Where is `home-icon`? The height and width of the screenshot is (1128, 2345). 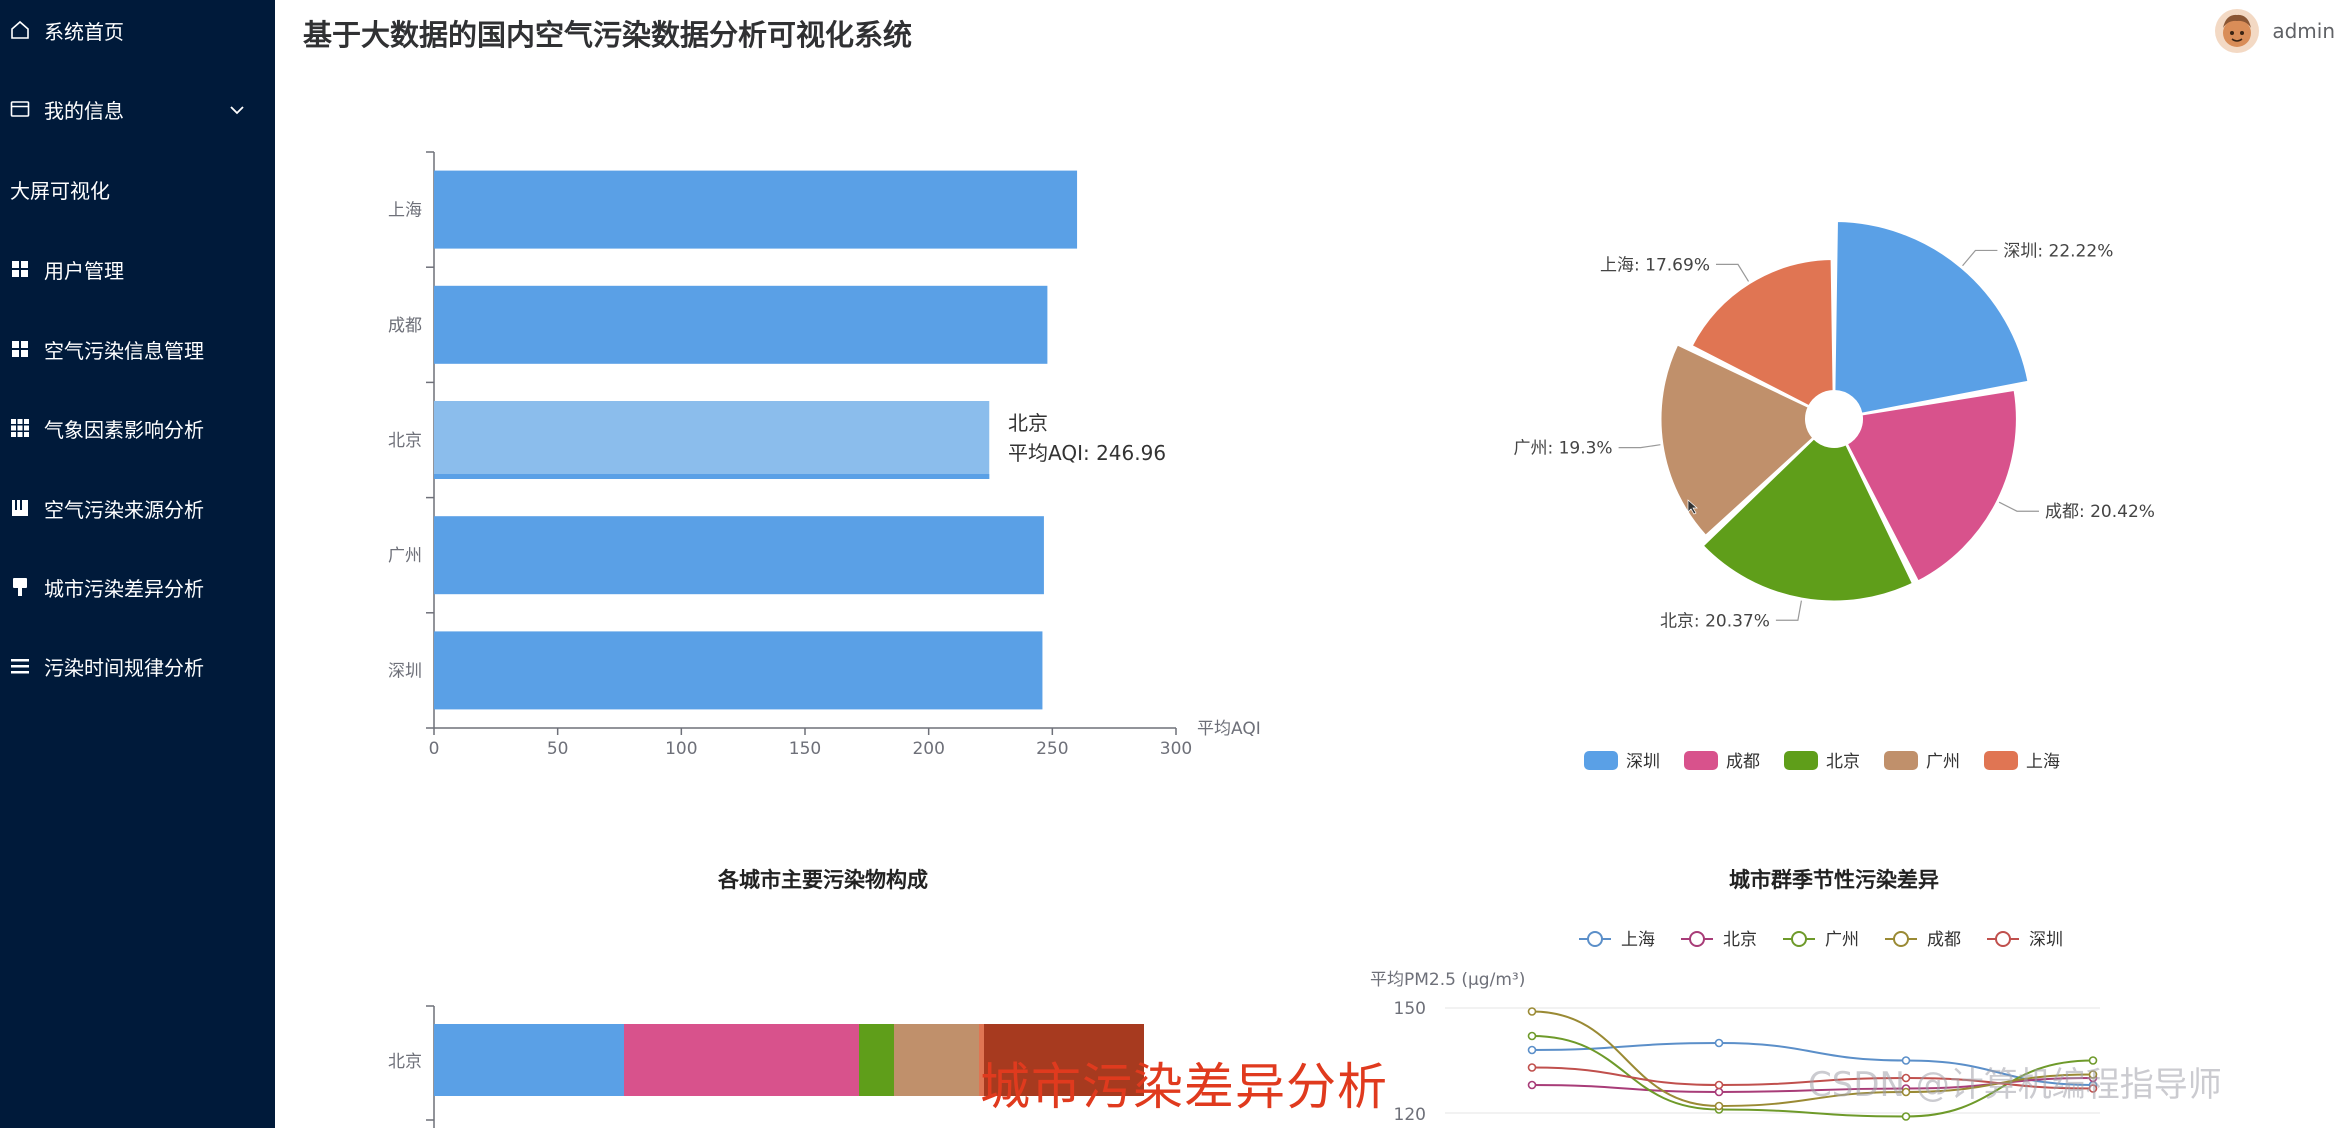
home-icon is located at coordinates (20, 30).